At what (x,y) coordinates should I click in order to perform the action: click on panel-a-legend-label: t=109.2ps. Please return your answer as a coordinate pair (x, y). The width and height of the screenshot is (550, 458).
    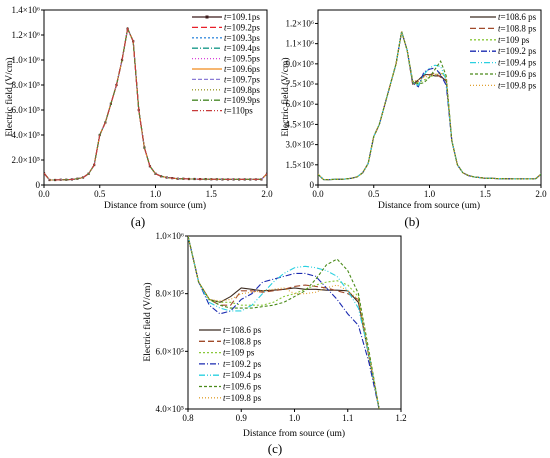
    Looking at the image, I should click on (242, 27).